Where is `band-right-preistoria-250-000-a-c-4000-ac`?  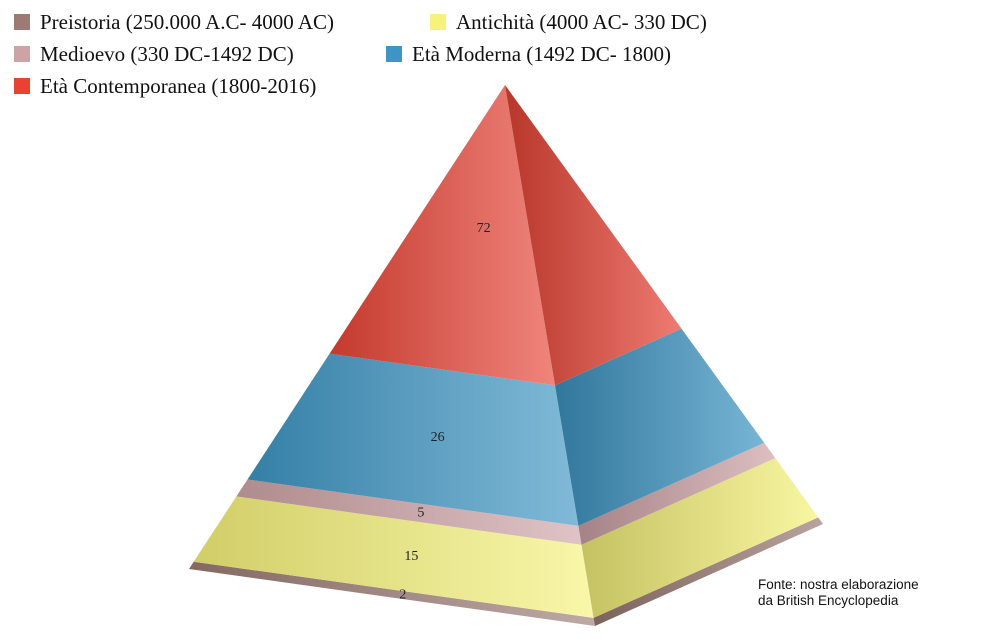
band-right-preistoria-250-000-a-c-4000-ac is located at coordinates (708, 571).